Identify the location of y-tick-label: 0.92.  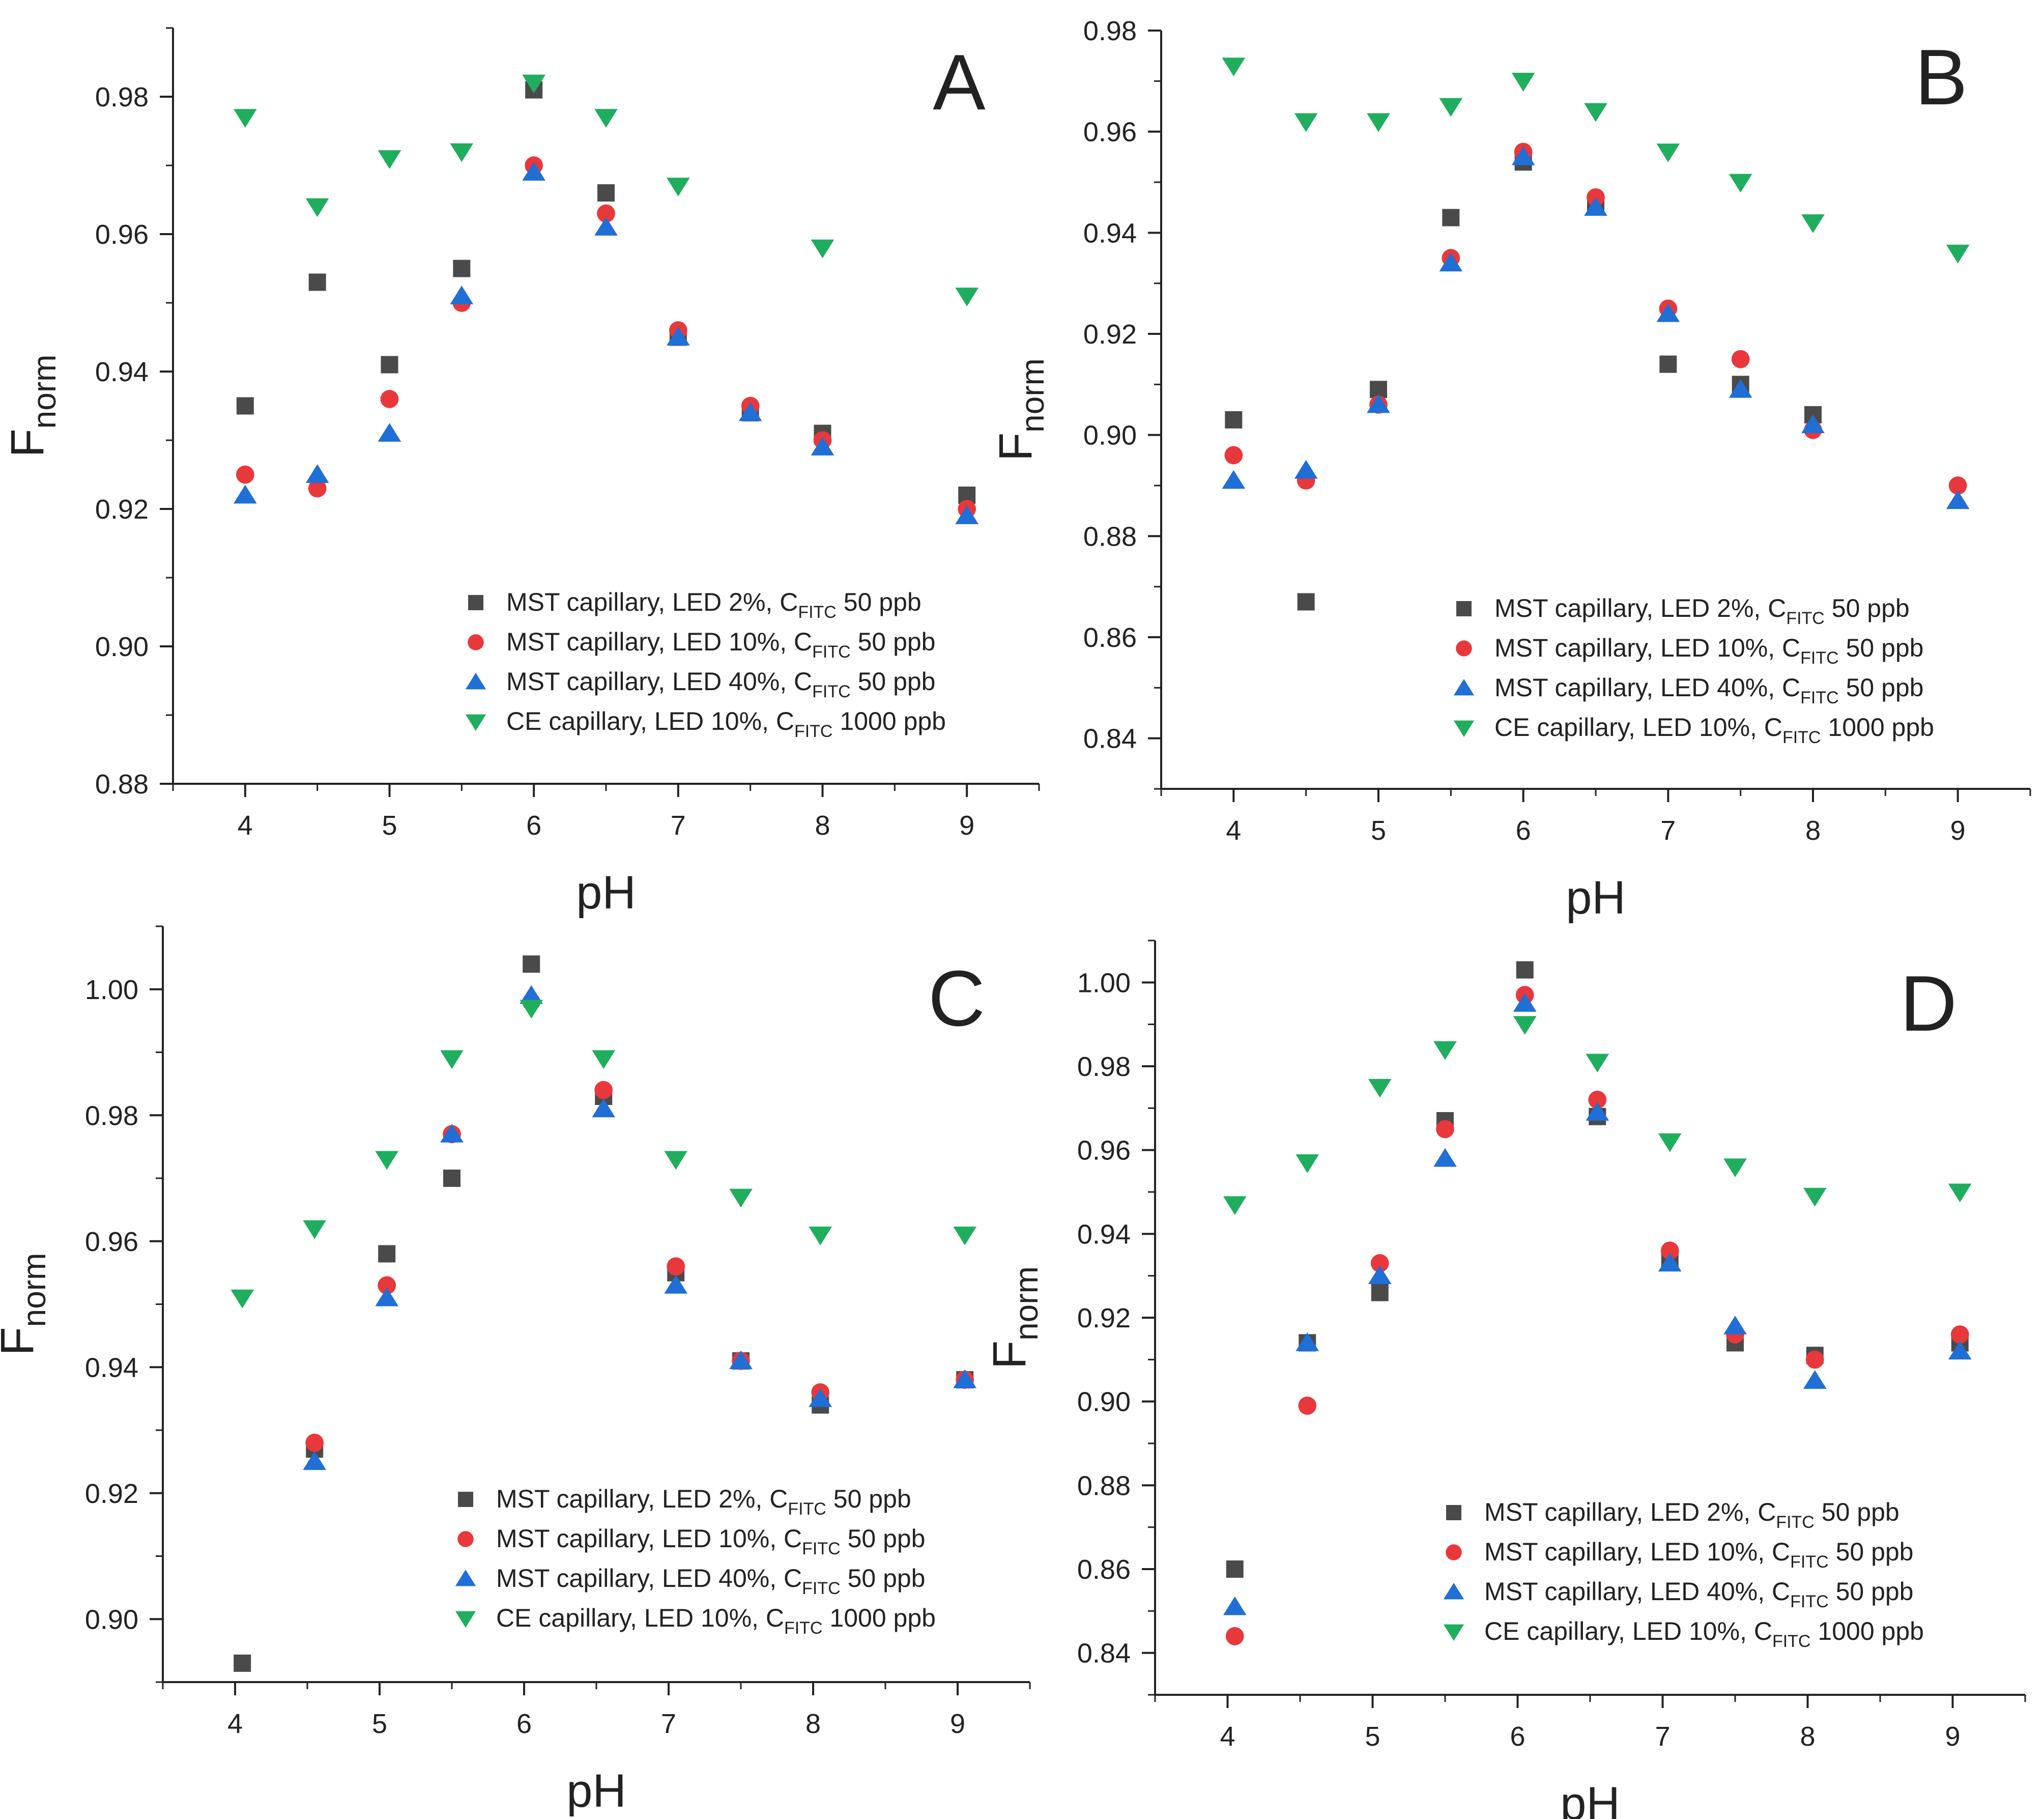
(122, 509).